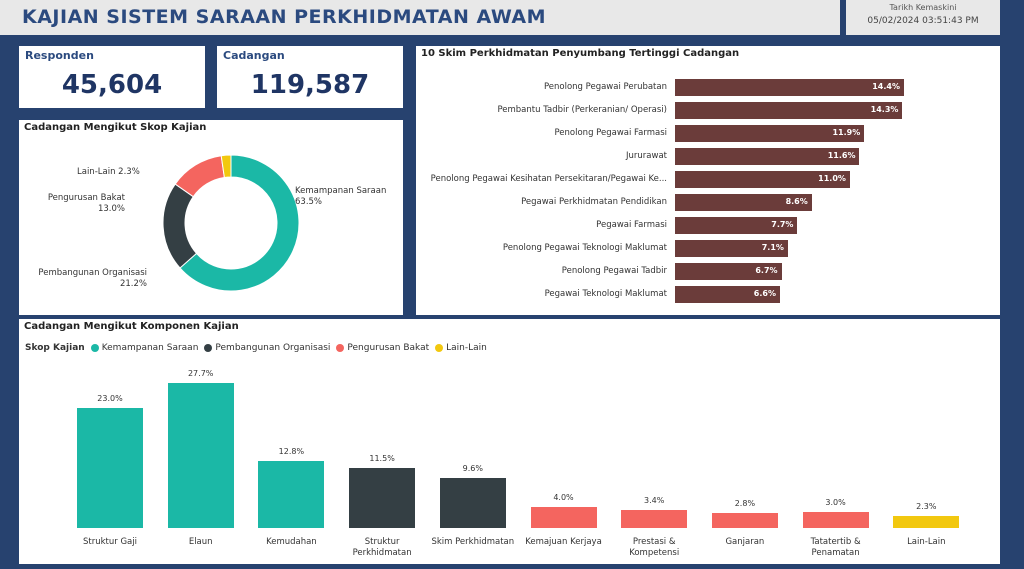  I want to click on vbar-value-label: 12.8%, so click(291, 451).